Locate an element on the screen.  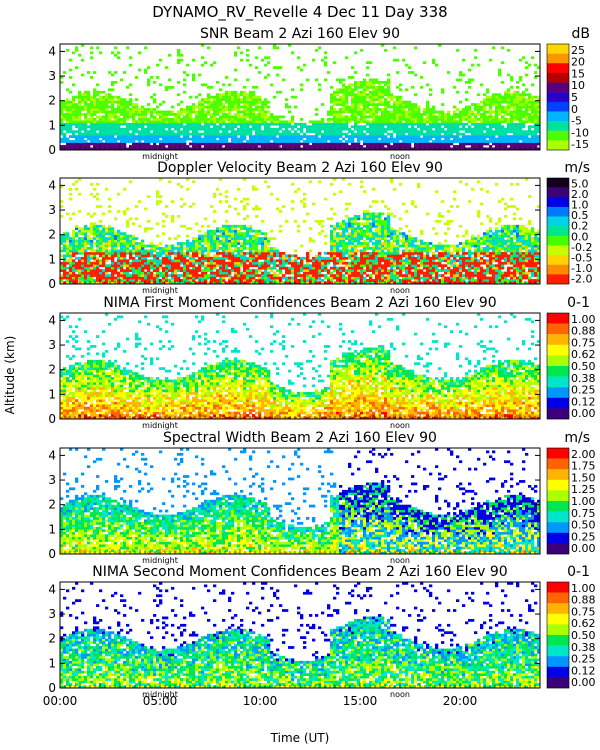
colorbar-label: -2.0 is located at coordinates (581, 279).